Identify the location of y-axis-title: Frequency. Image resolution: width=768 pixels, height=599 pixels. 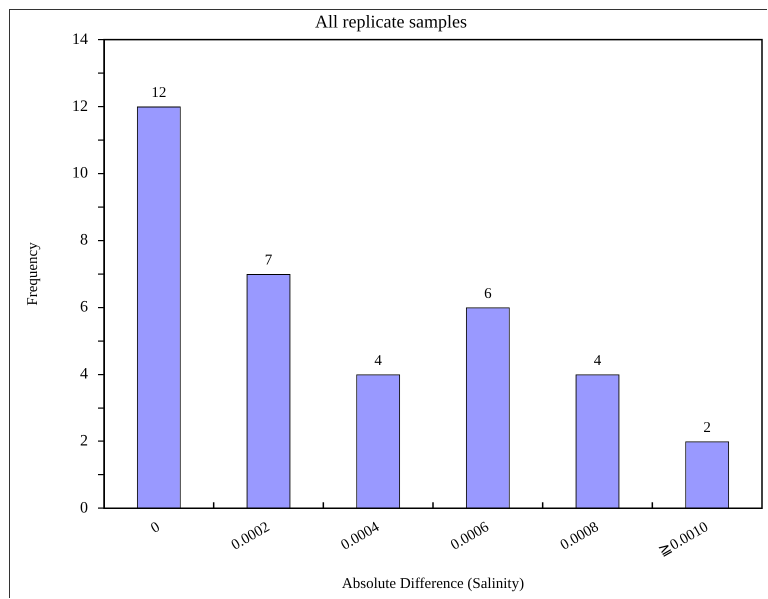
(32, 274).